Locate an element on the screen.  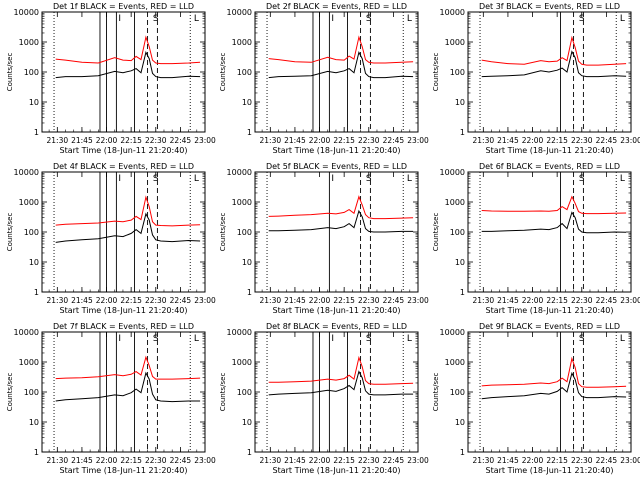
chart-title: Det 8f BLACK = Events, RED = LLD is located at coordinates (336, 326).